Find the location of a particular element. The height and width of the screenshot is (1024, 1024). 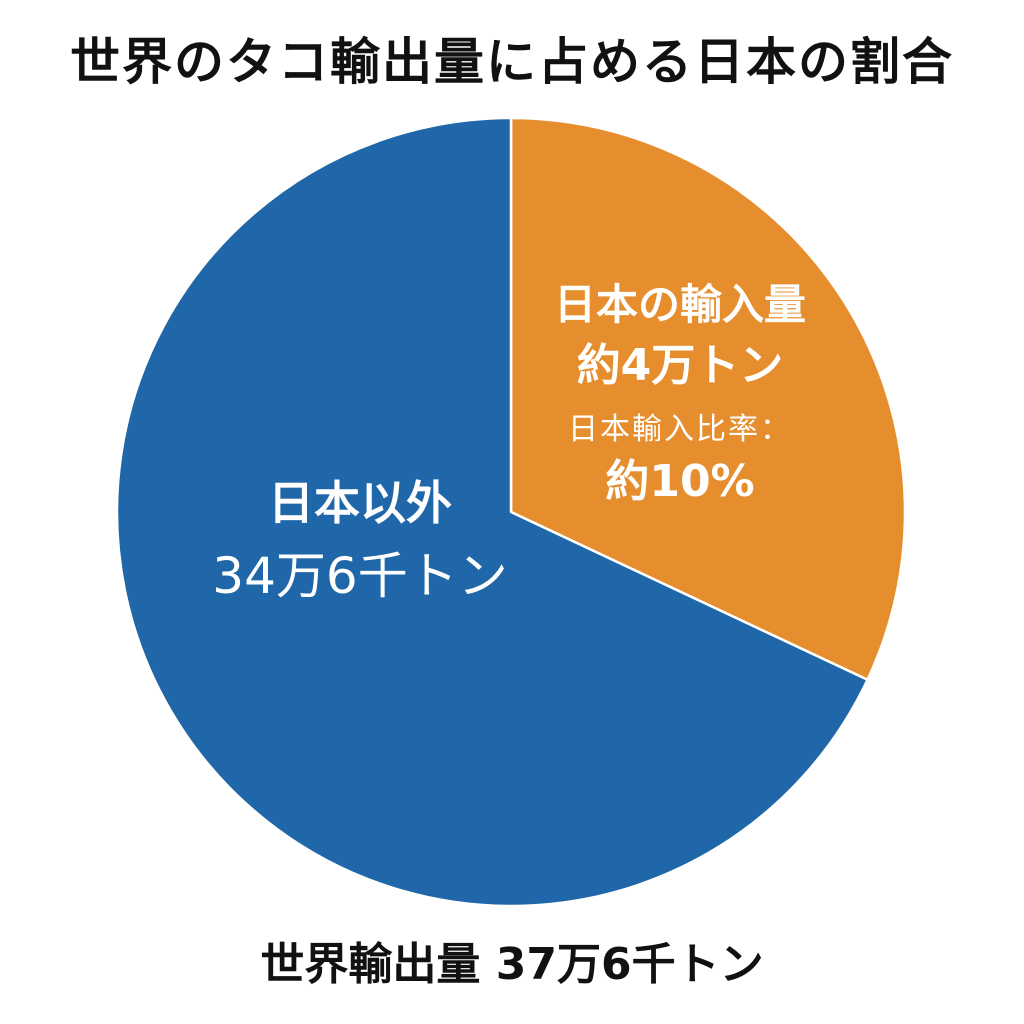

japan-ratio-value: 約10% is located at coordinates (680, 481).